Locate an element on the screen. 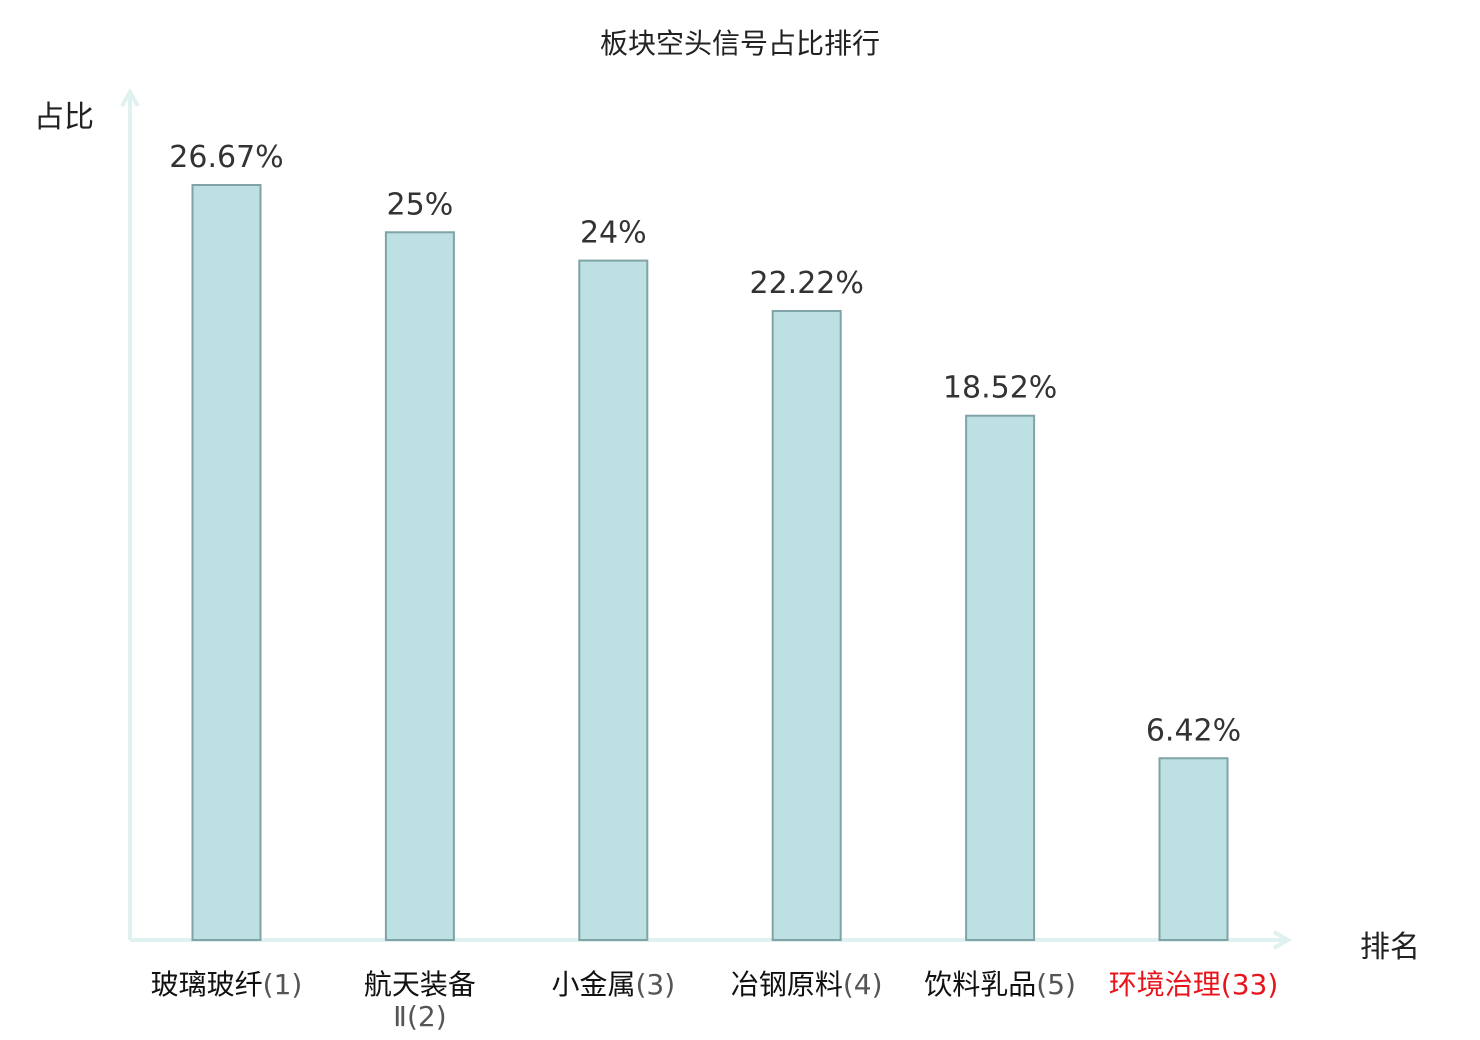 The width and height of the screenshot is (1480, 1040). category-rank: (5) is located at coordinates (1056, 984).